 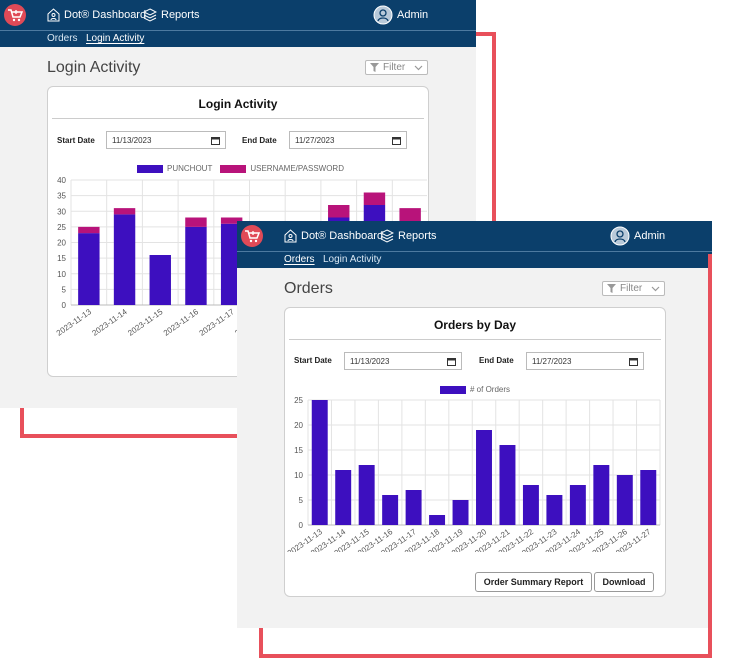 I want to click on page-title: Login Activity, so click(x=94, y=67).